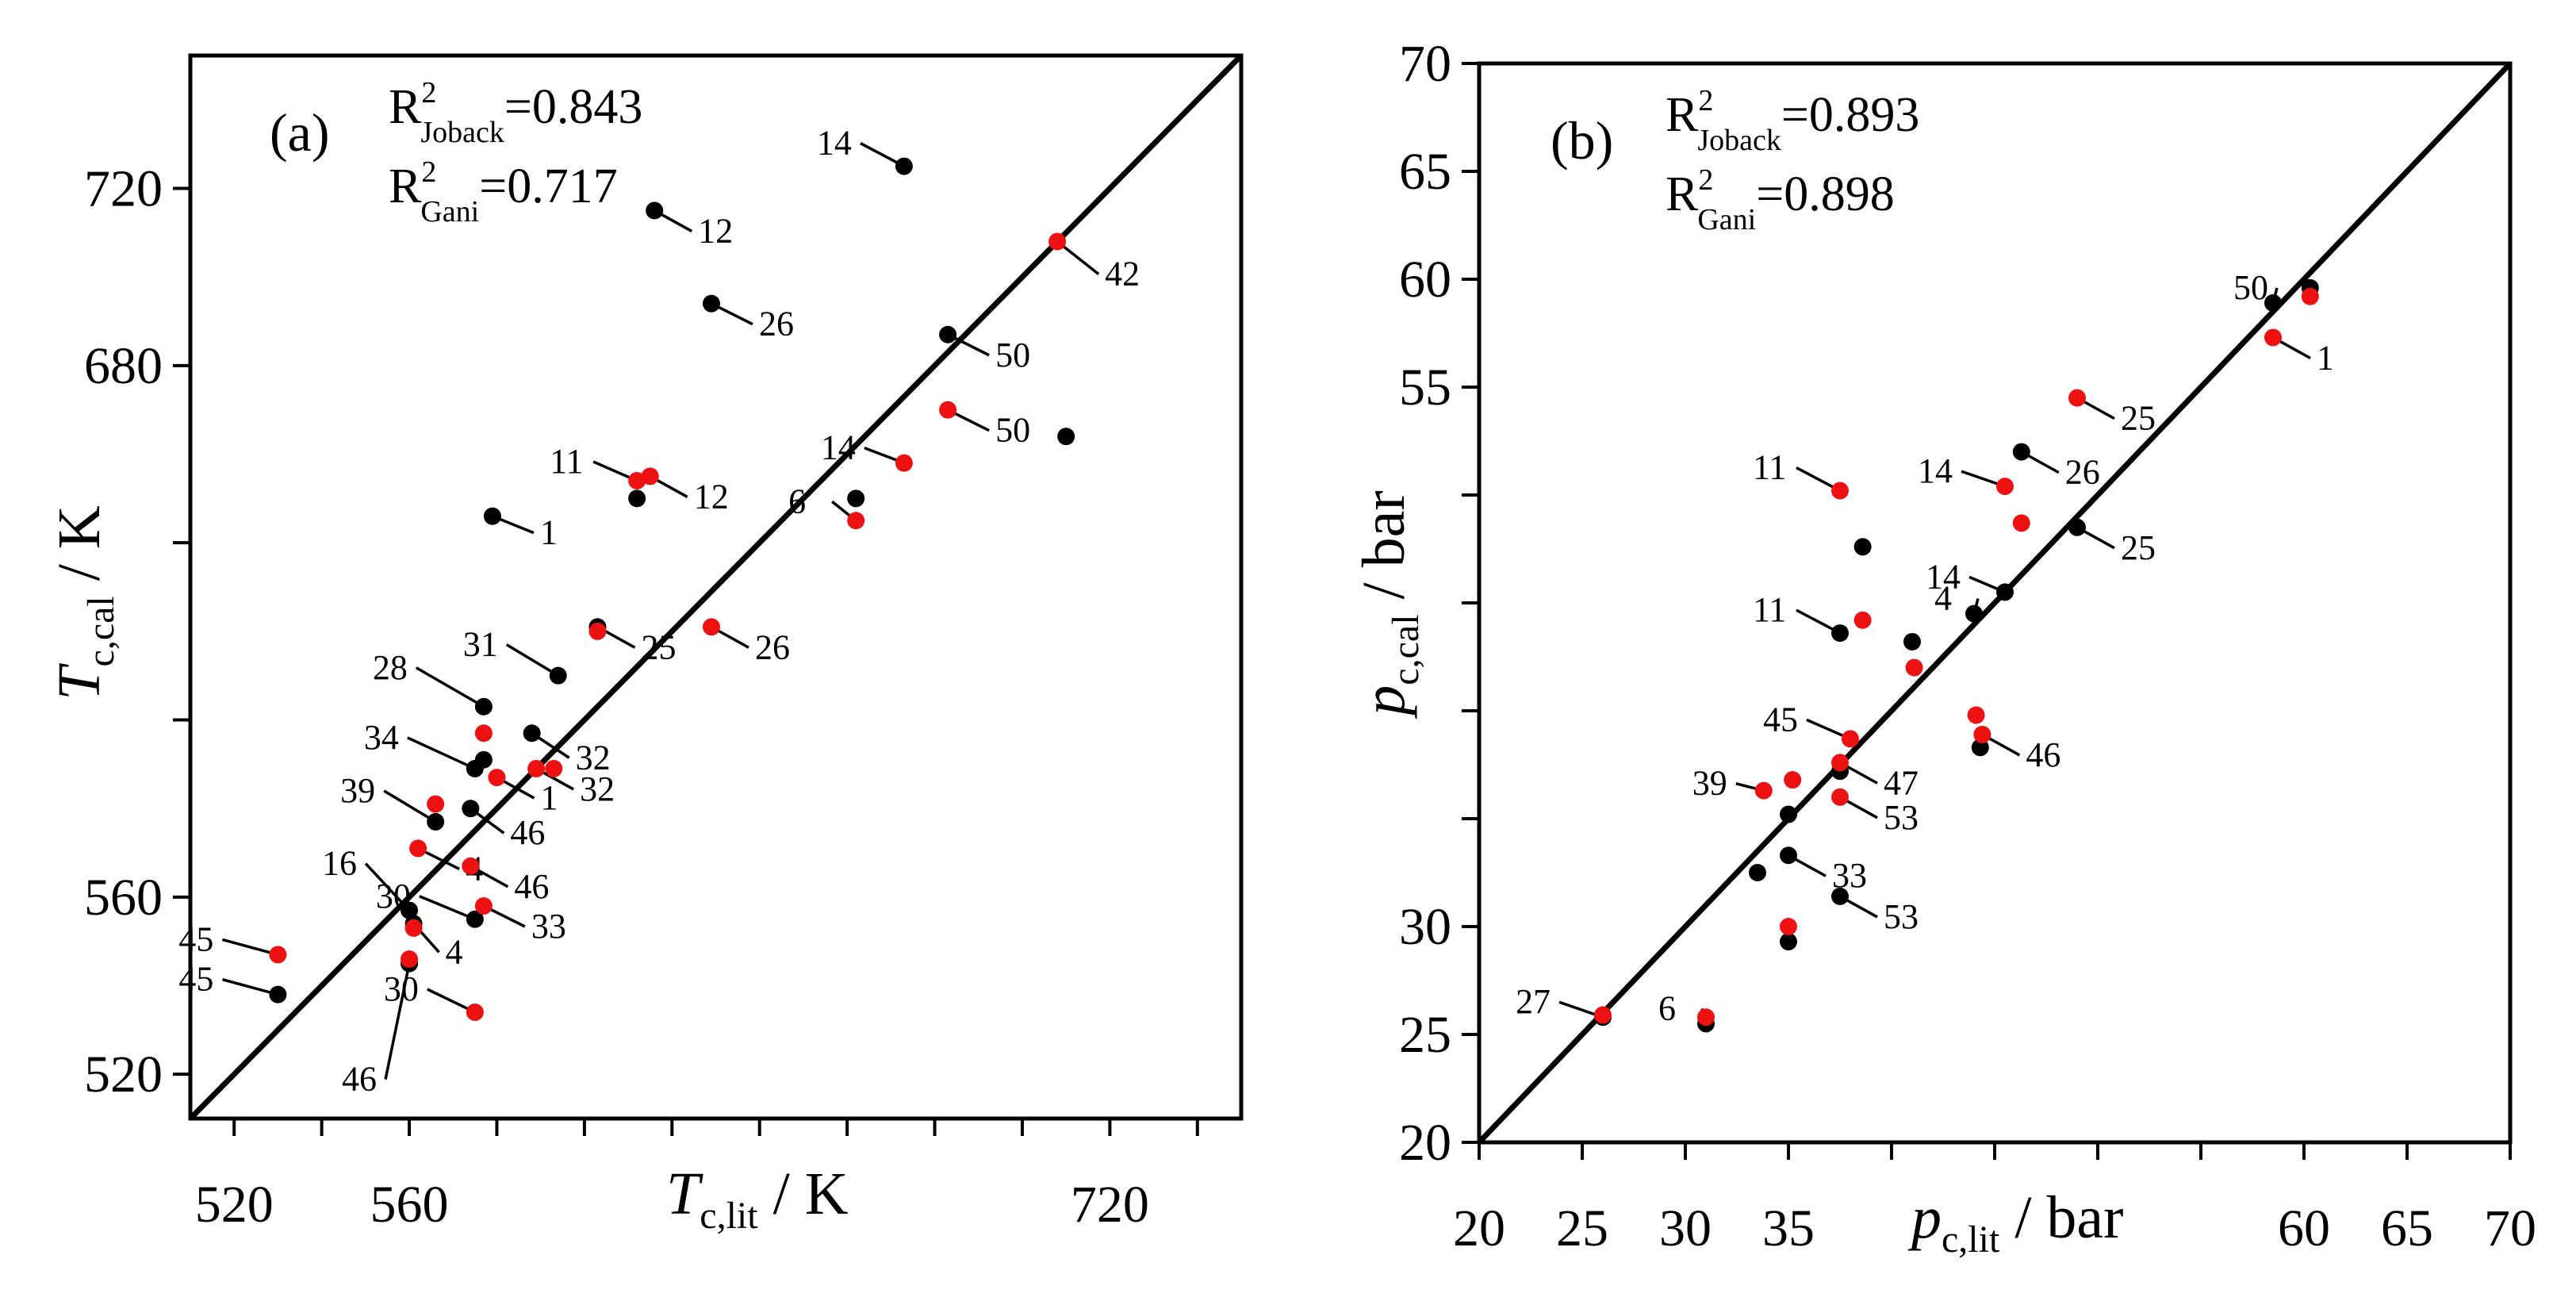 This screenshot has height=1301, width=2576. Describe the element at coordinates (84, 603) in the screenshot. I see `y-axis-title-a: Tc,cal / K` at that location.